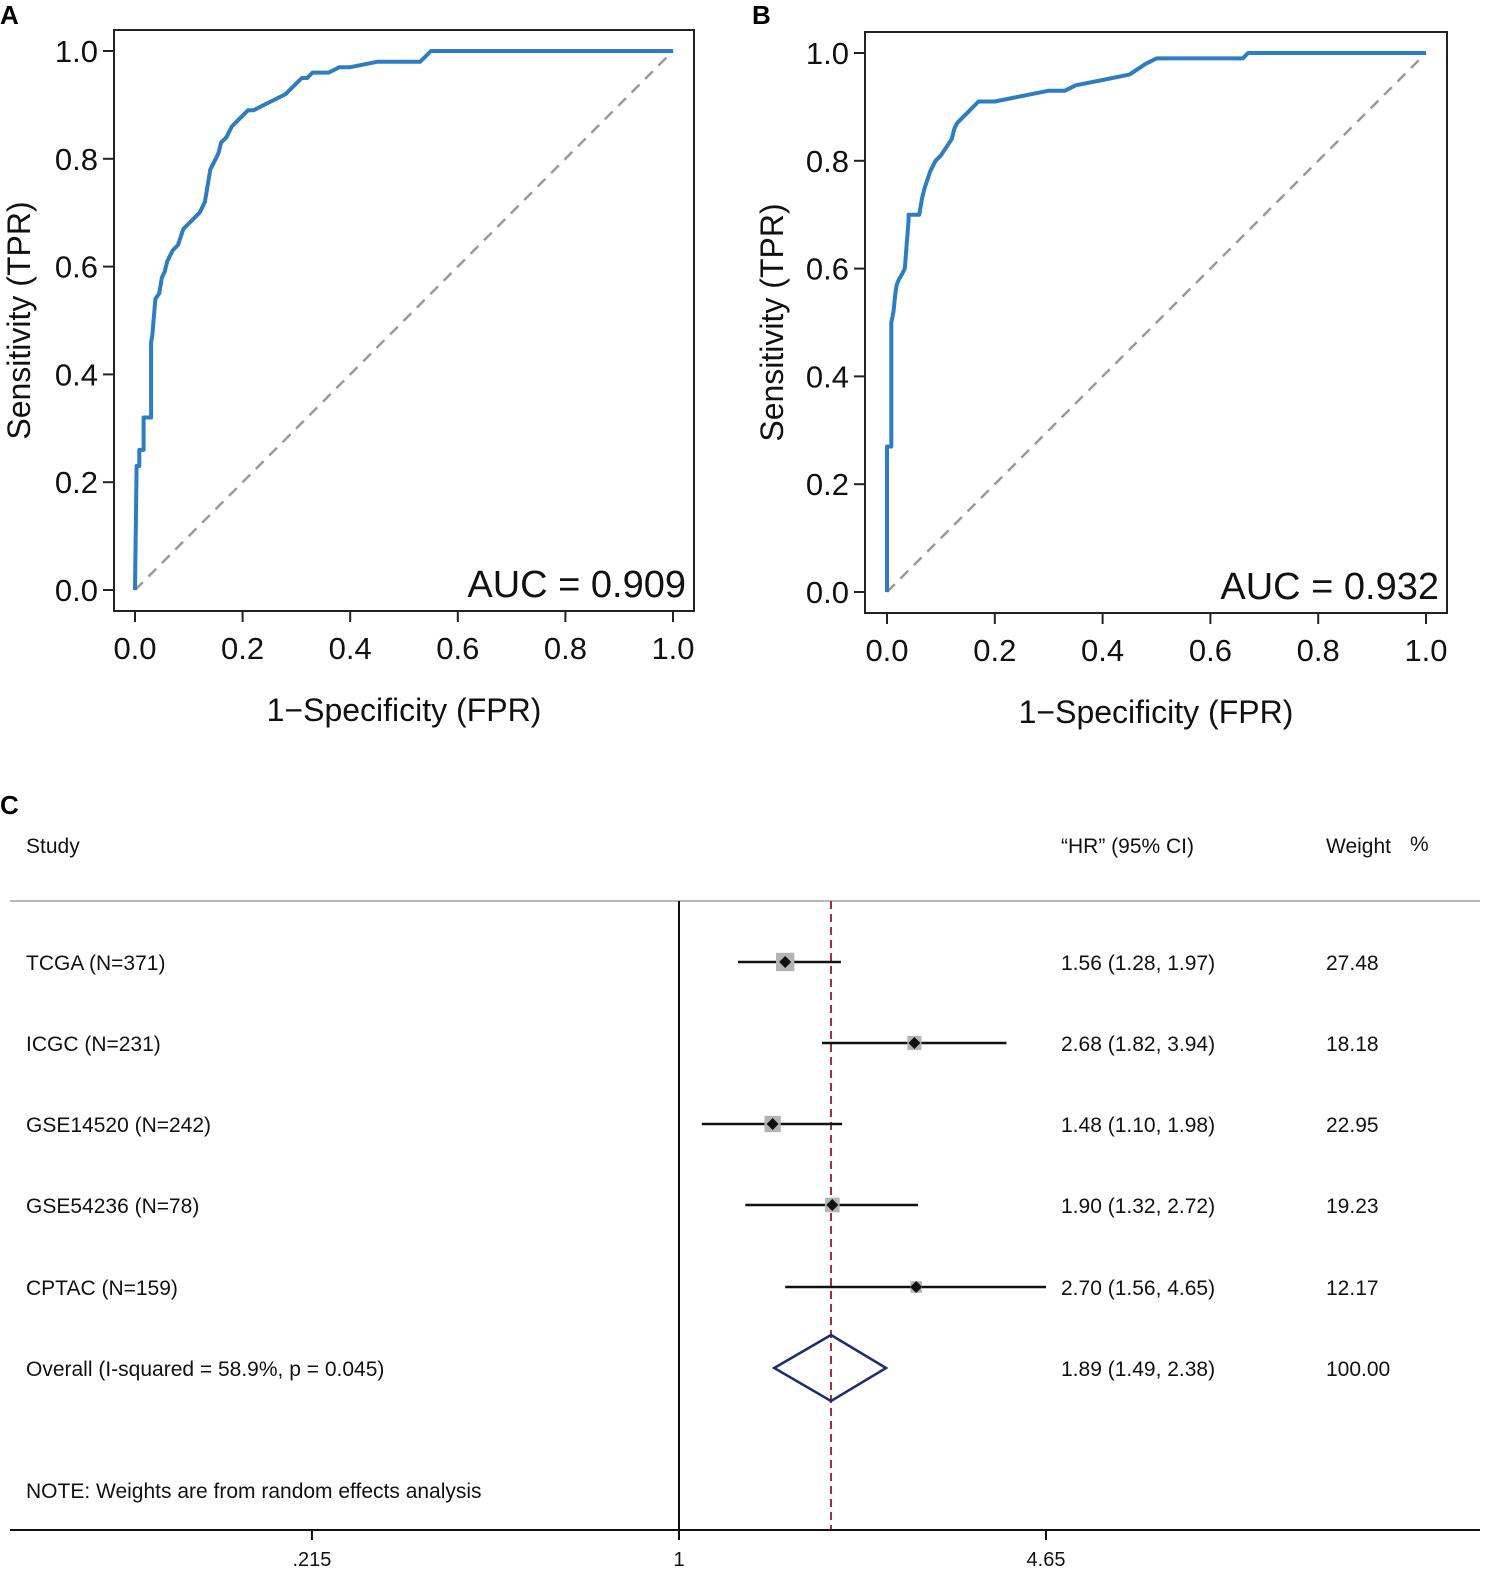  What do you see at coordinates (1352, 1288) in the screenshot?
I see `weight-text: 12.17` at bounding box center [1352, 1288].